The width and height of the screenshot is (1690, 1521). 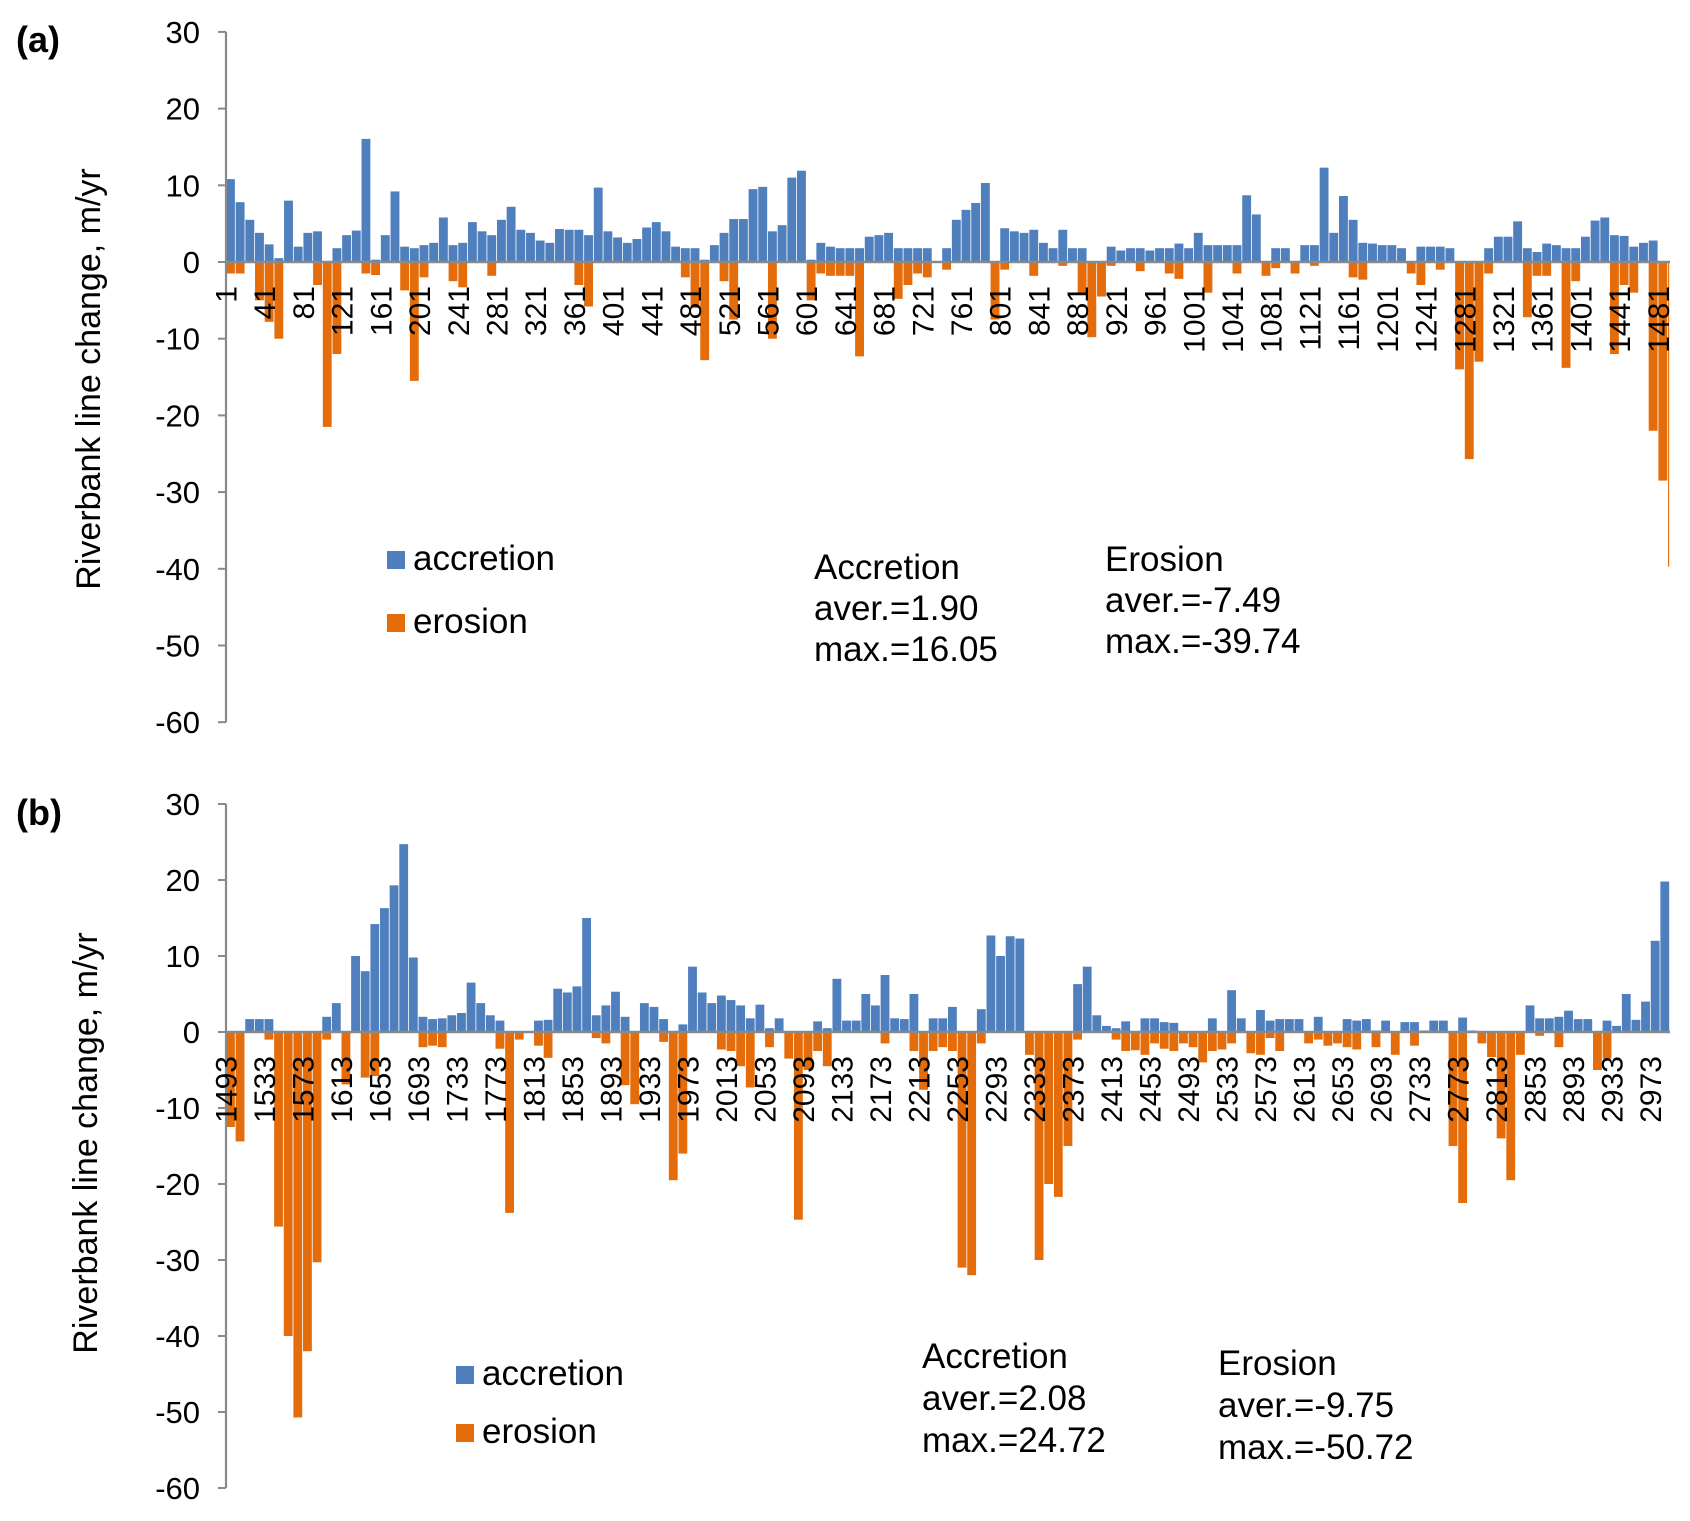 I want to click on legend-swatch-accretion, so click(x=465, y=1375).